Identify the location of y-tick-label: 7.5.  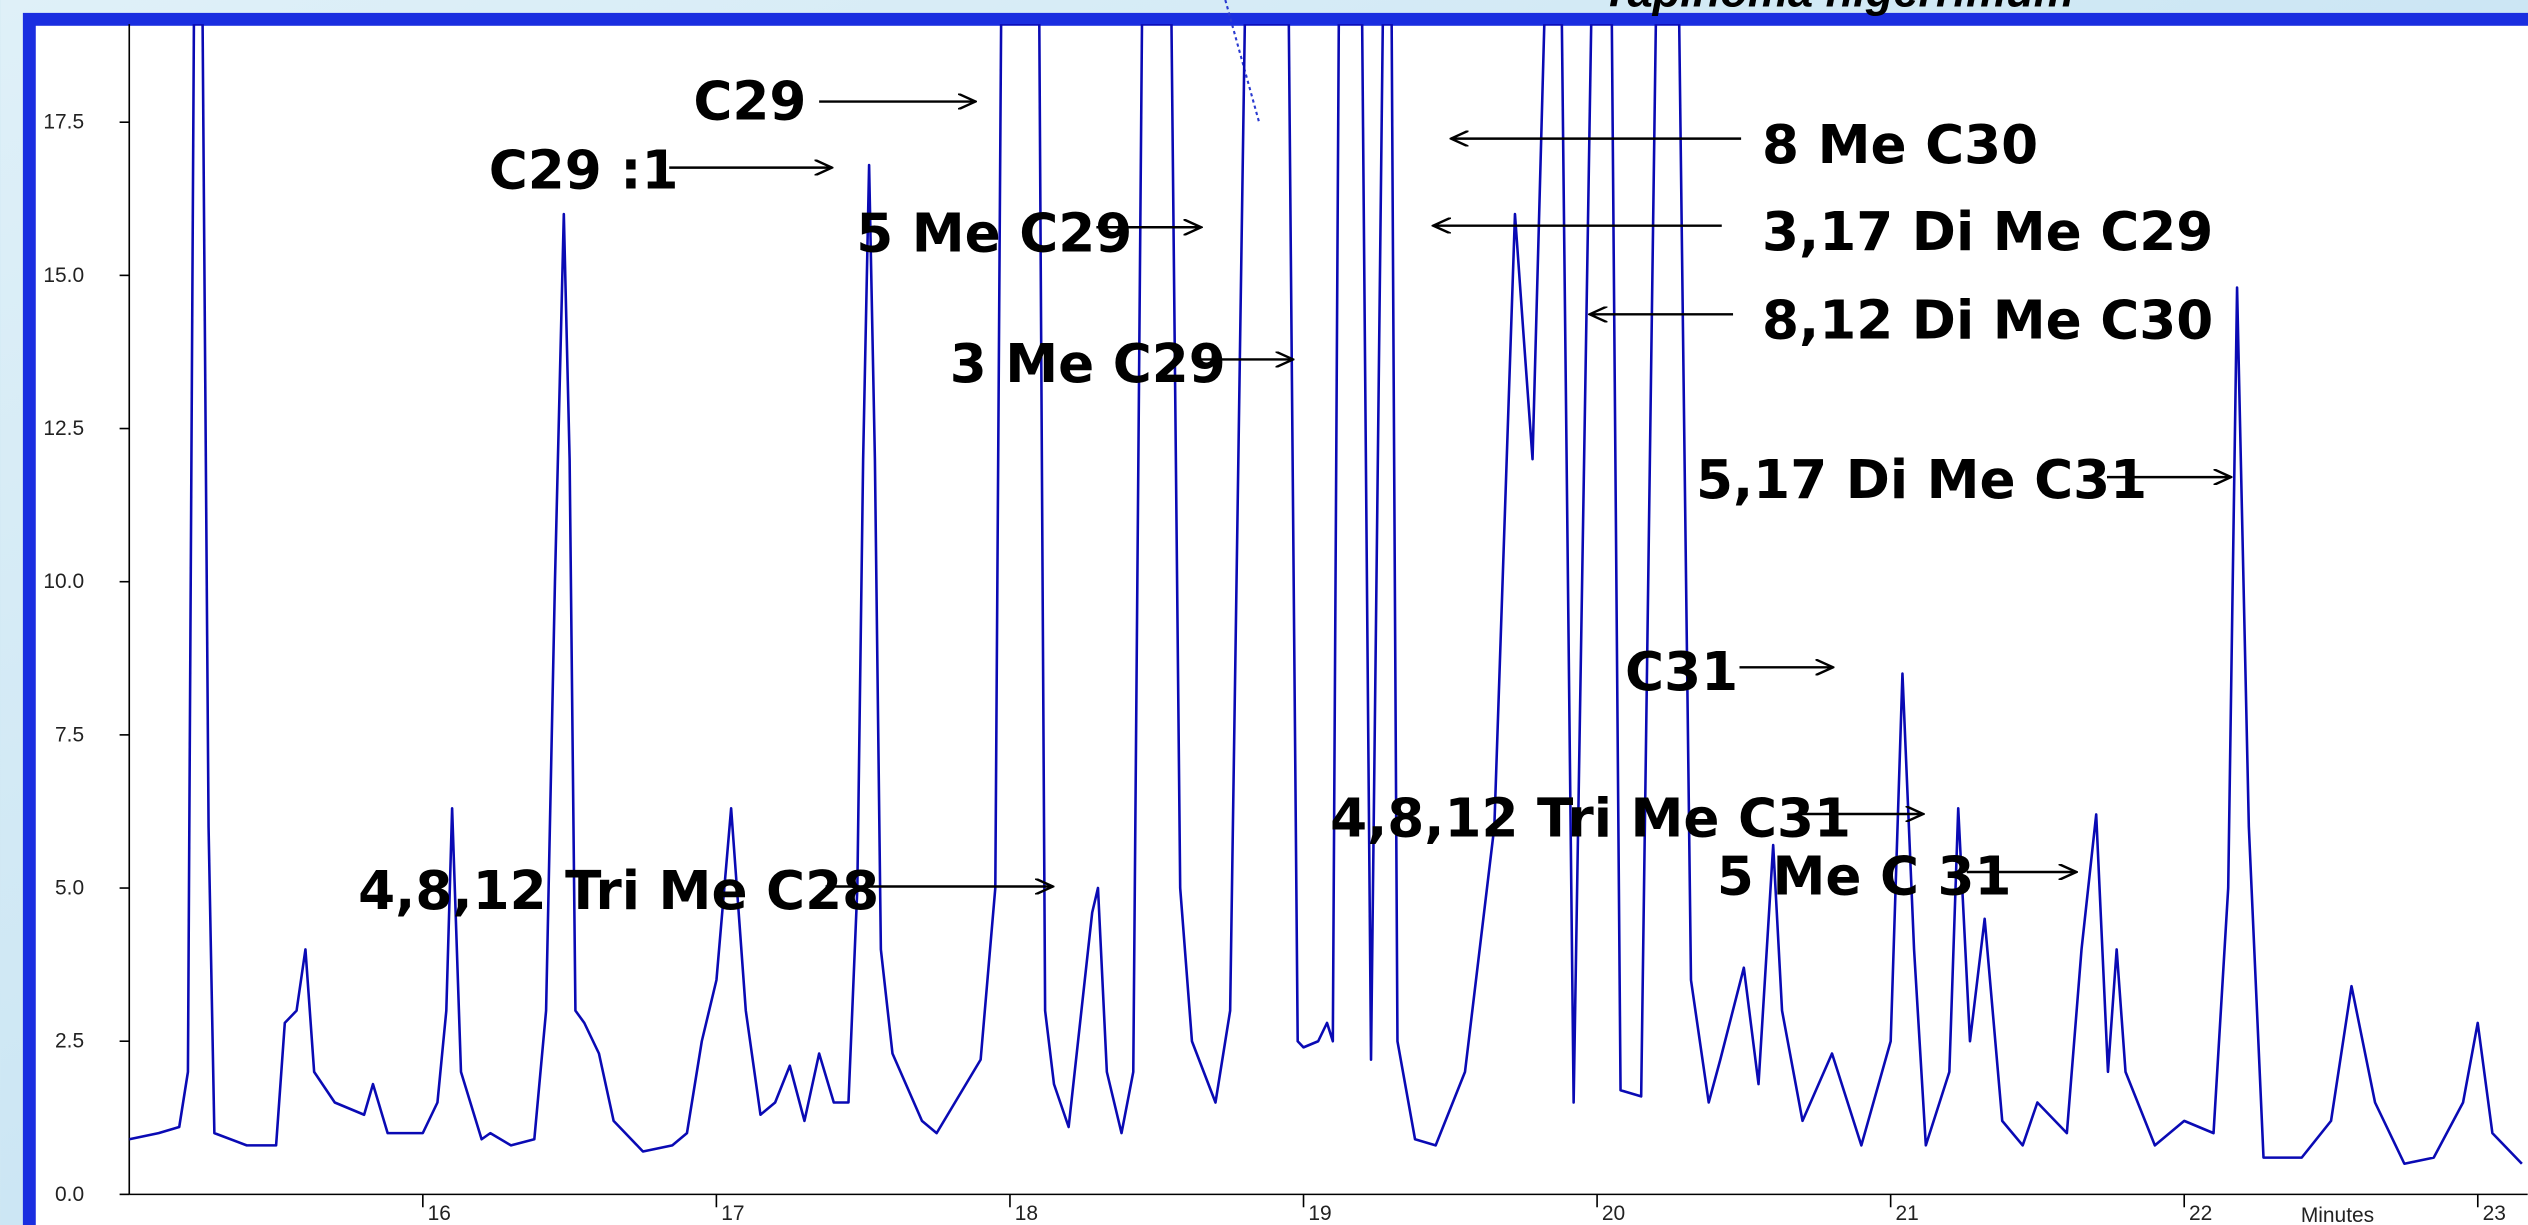
(69, 734).